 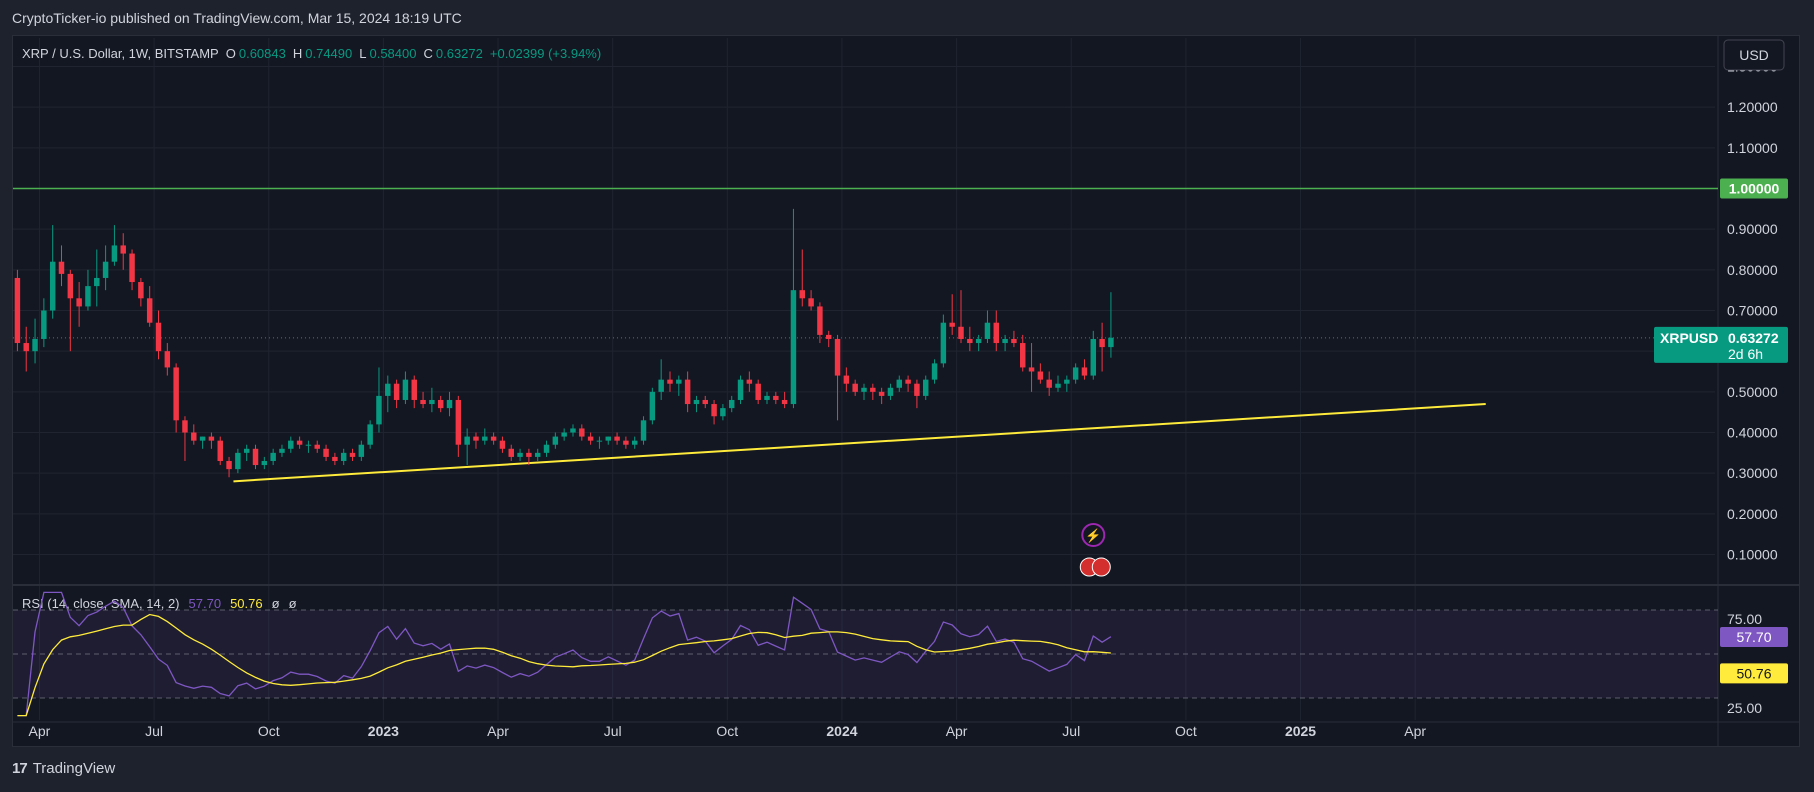 What do you see at coordinates (120, 53) in the screenshot?
I see `legend-symbol: XRP / U.S. Dollar, 1W, BITSTAMP` at bounding box center [120, 53].